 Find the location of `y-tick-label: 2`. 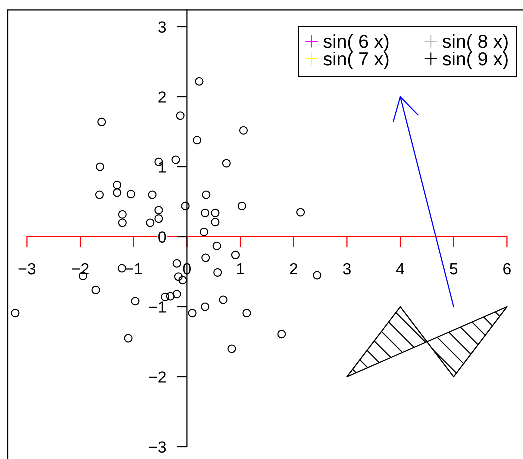

y-tick-label: 2 is located at coordinates (162, 97).